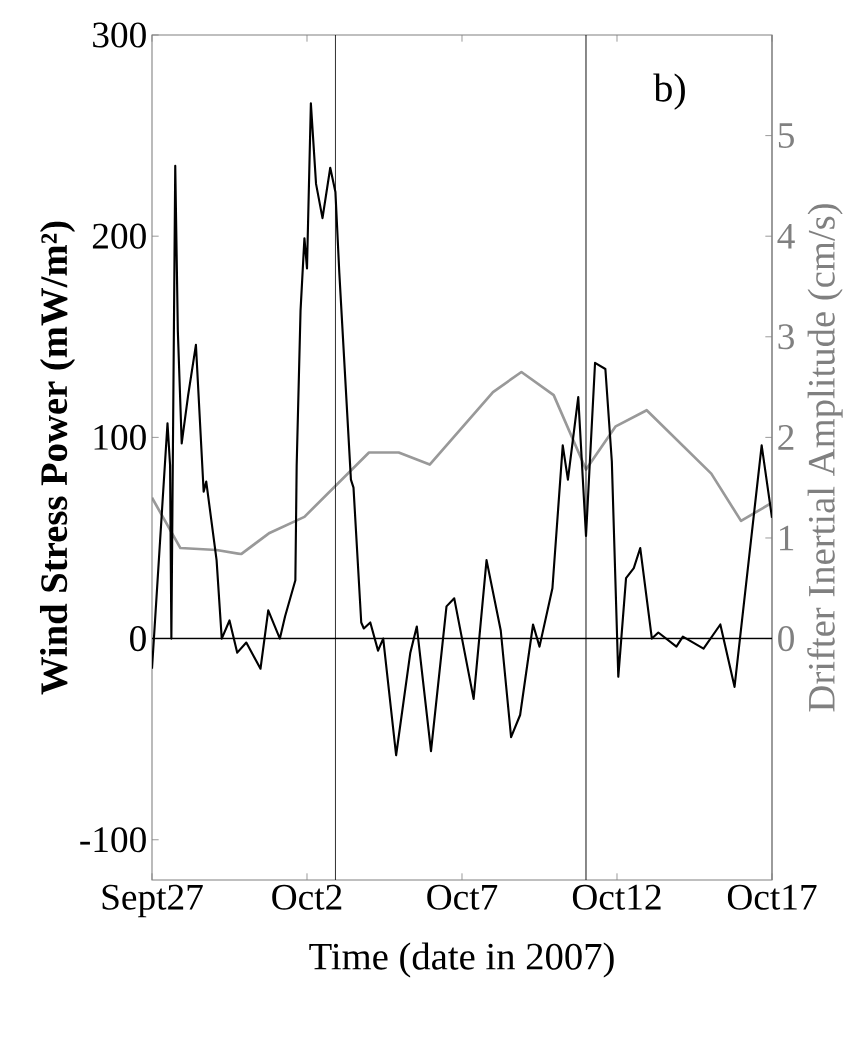 The image size is (859, 1045). What do you see at coordinates (138, 638) in the screenshot?
I see `y-tick-label: 0` at bounding box center [138, 638].